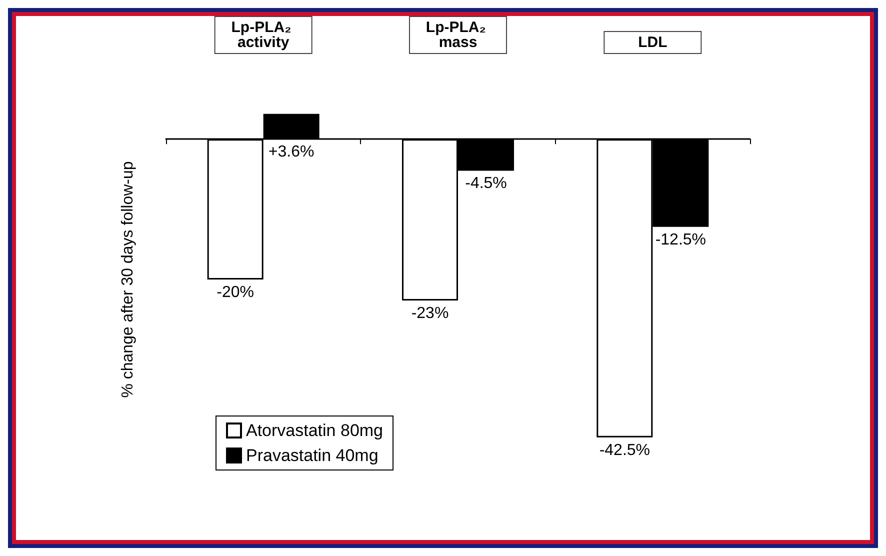 The width and height of the screenshot is (886, 556). What do you see at coordinates (486, 183) in the screenshot?
I see `data-label: -4.5%` at bounding box center [486, 183].